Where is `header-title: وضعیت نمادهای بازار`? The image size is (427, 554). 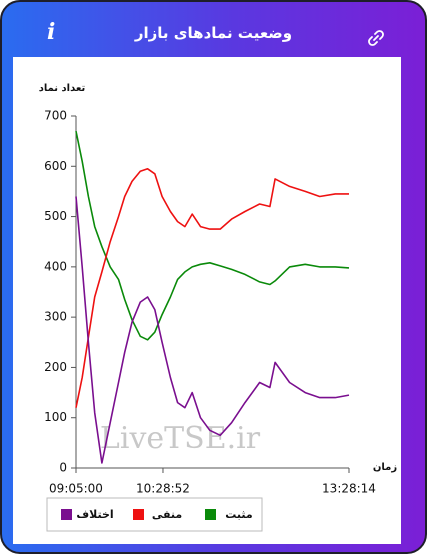
header-title: وضعیت نمادهای بازار is located at coordinates (213, 33).